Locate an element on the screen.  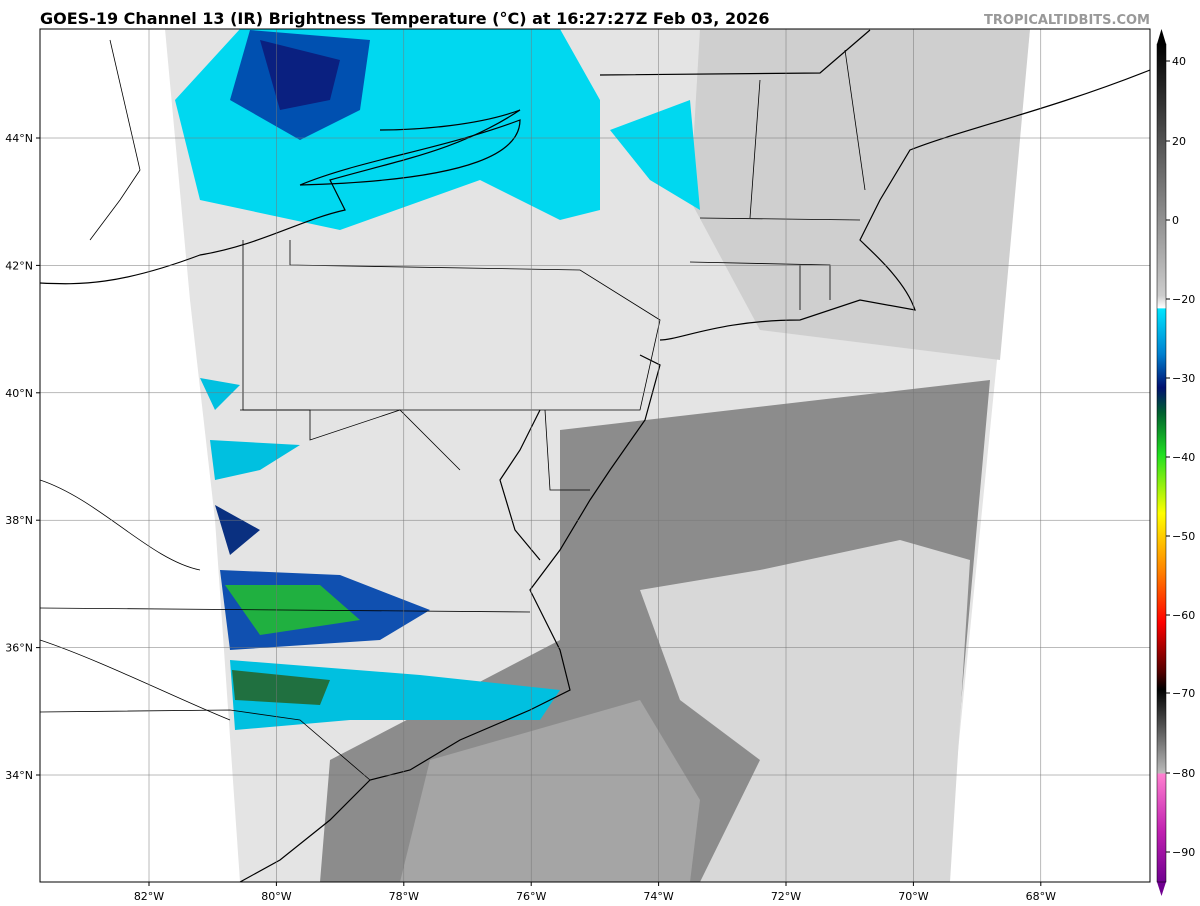
colorbar-tick-label: 0 is located at coordinates (1175, 220).